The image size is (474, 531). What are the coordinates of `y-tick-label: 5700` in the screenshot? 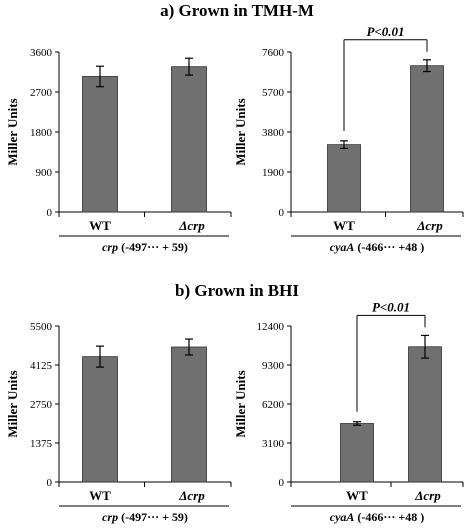 It's located at (273, 93).